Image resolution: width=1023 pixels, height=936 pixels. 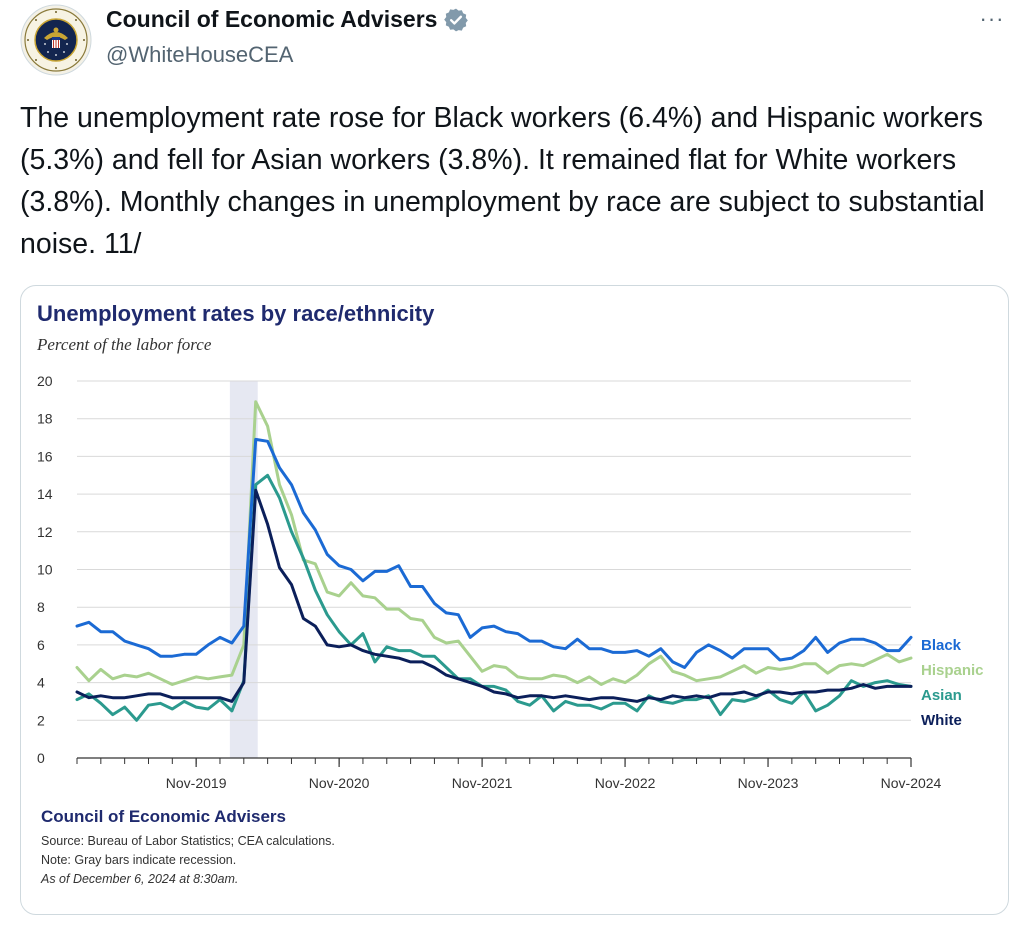 What do you see at coordinates (45, 570) in the screenshot?
I see `y-tick-label: 10` at bounding box center [45, 570].